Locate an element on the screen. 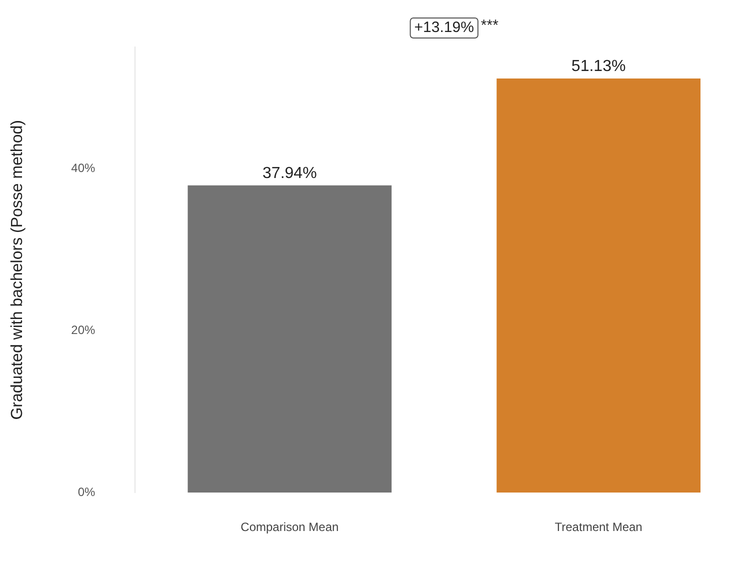  y-tick-label: 40% is located at coordinates (83, 167).